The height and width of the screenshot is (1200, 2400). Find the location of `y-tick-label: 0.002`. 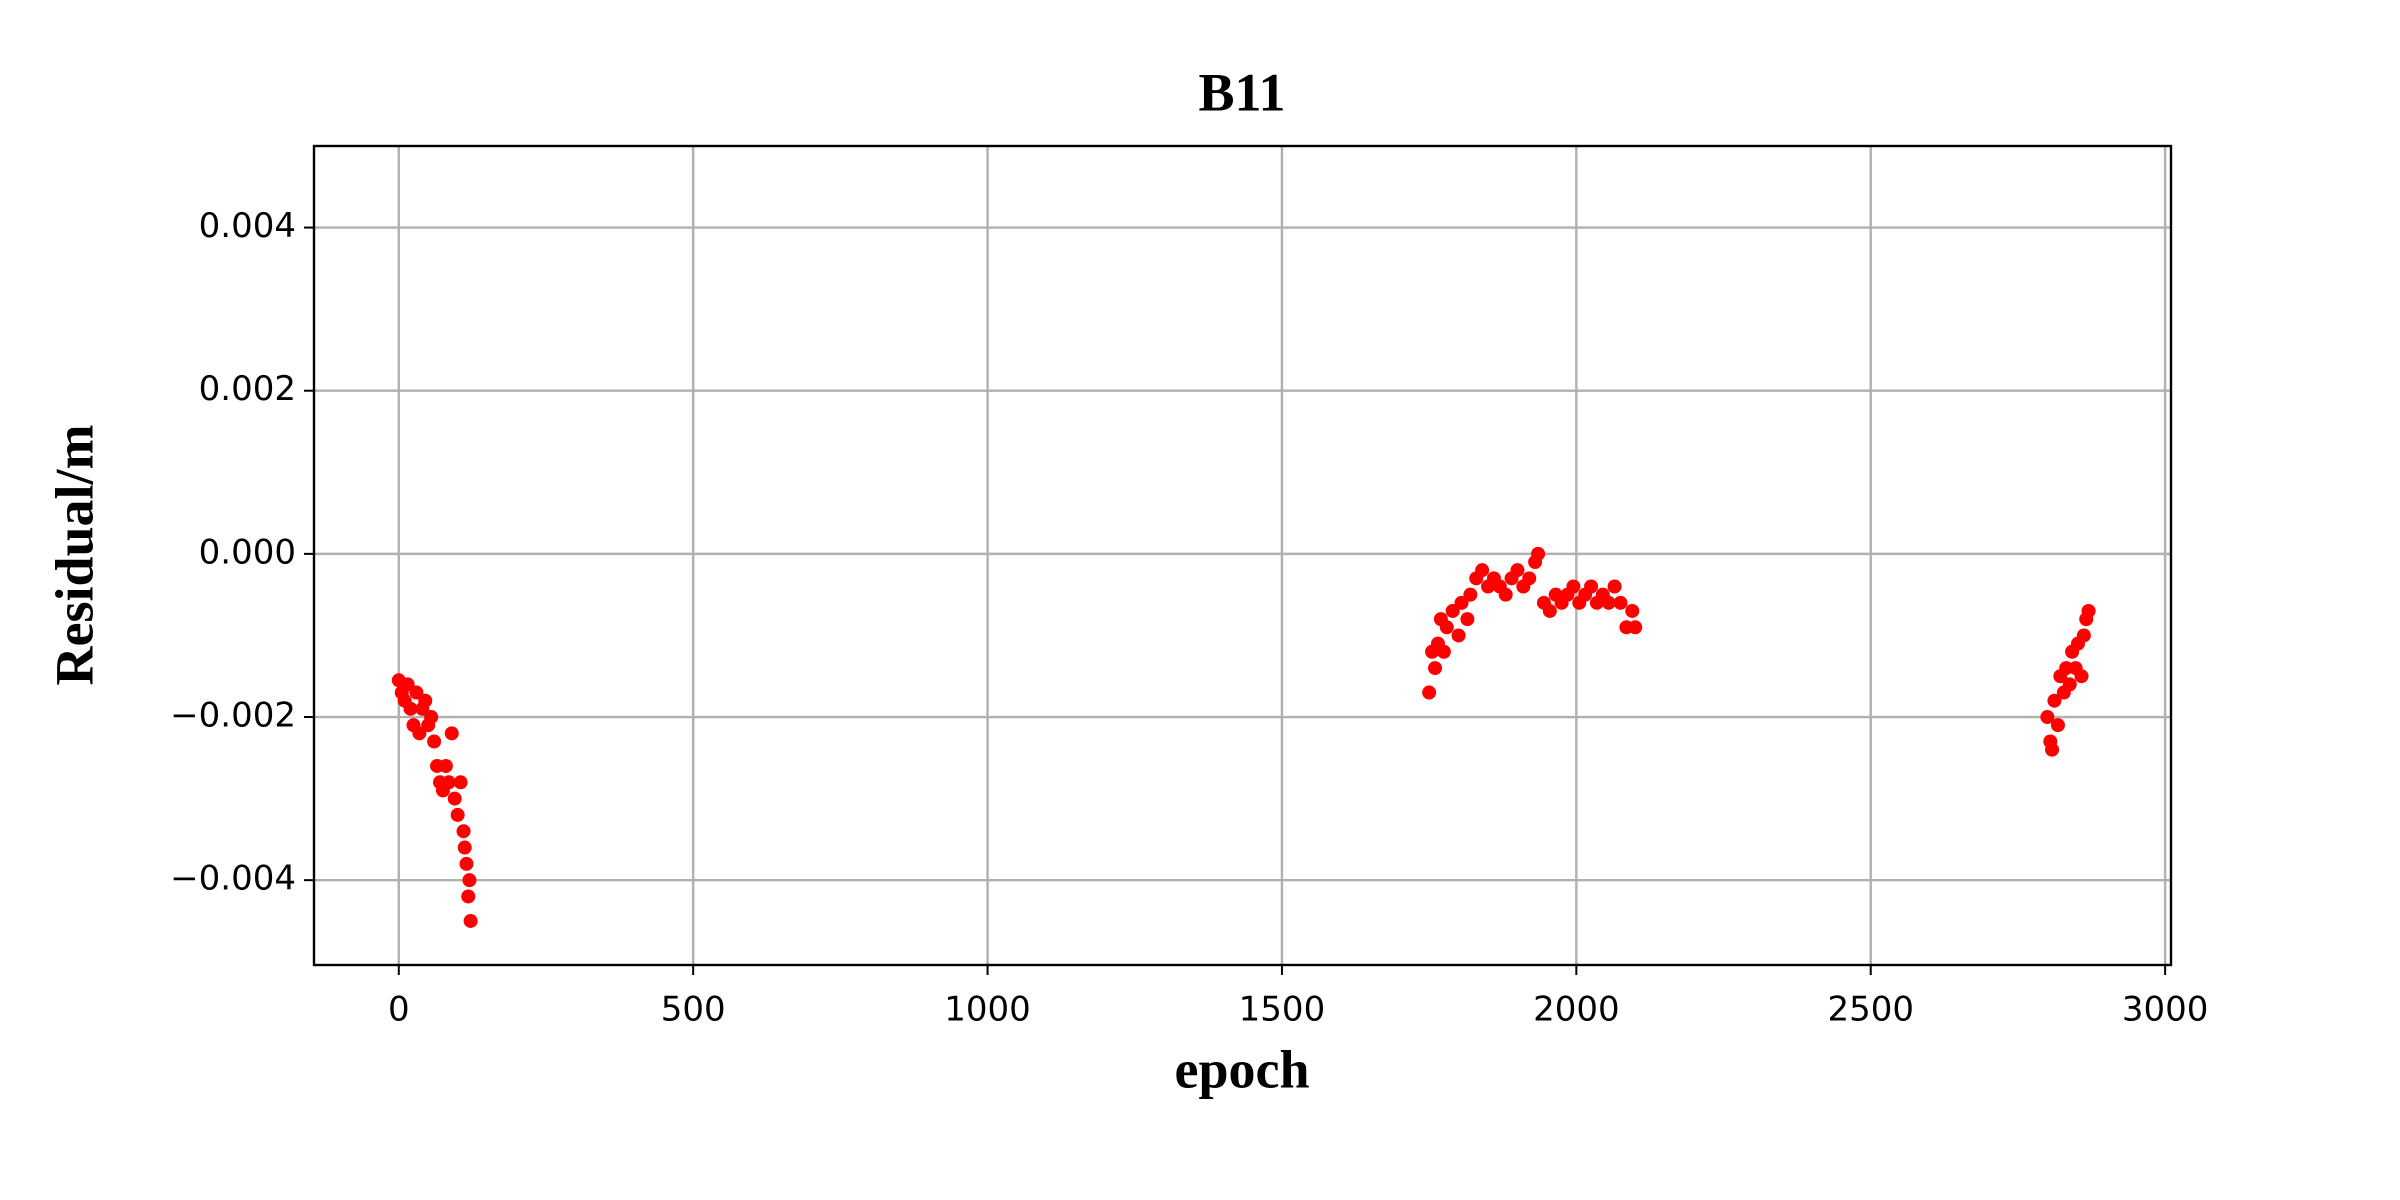

y-tick-label: 0.002 is located at coordinates (247, 389).